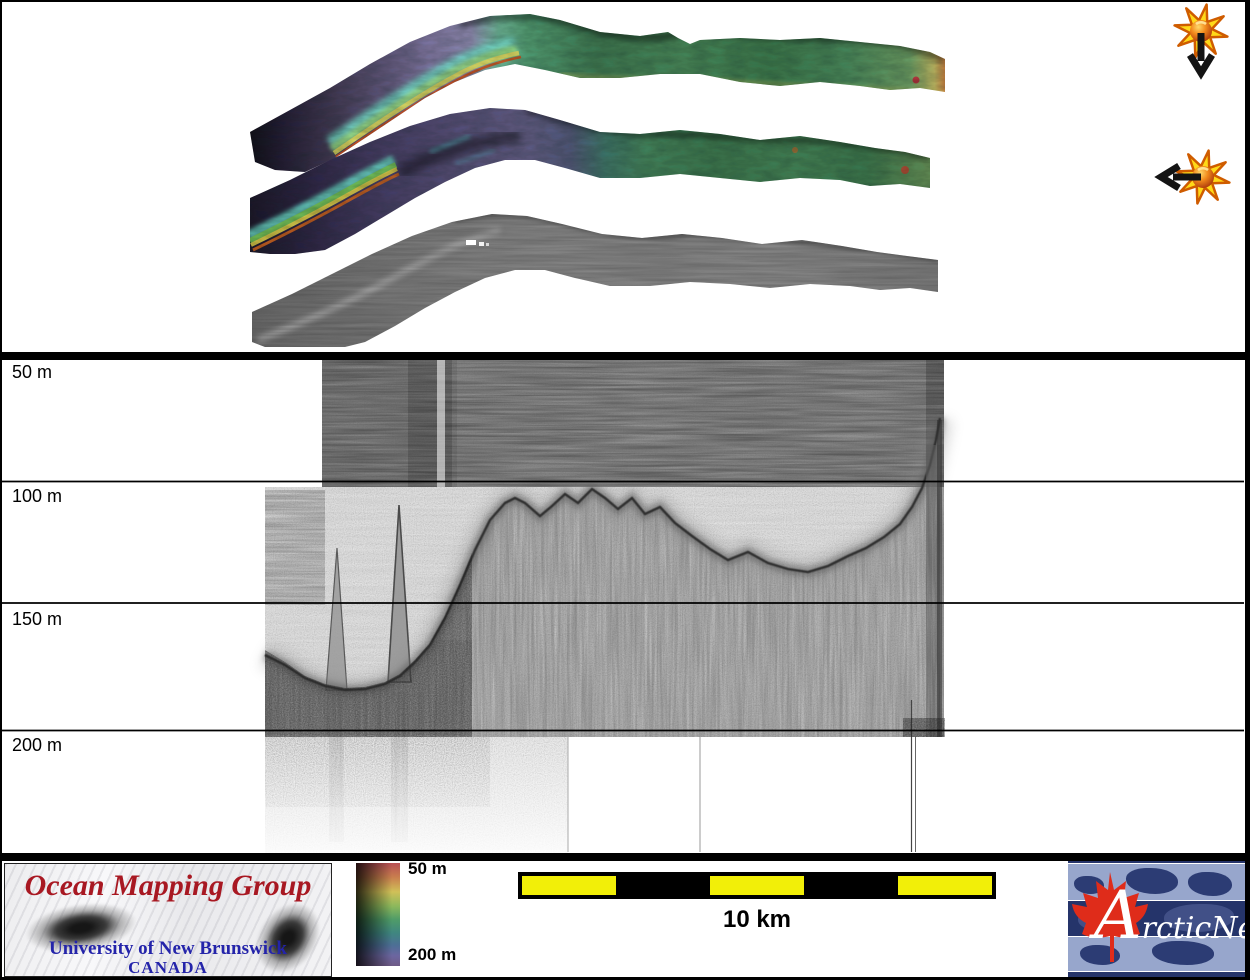  Describe the element at coordinates (1199, 918) in the screenshot. I see `arcticnet-landmass` at that location.